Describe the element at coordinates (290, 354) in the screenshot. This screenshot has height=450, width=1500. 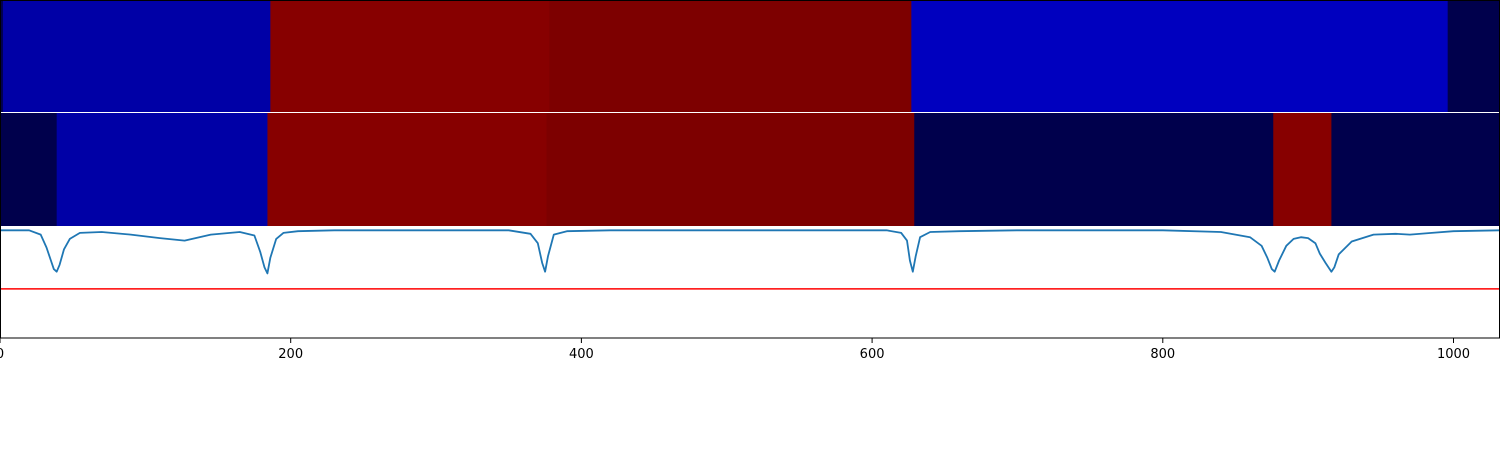
I see `x-tick-label-200: 200` at that location.